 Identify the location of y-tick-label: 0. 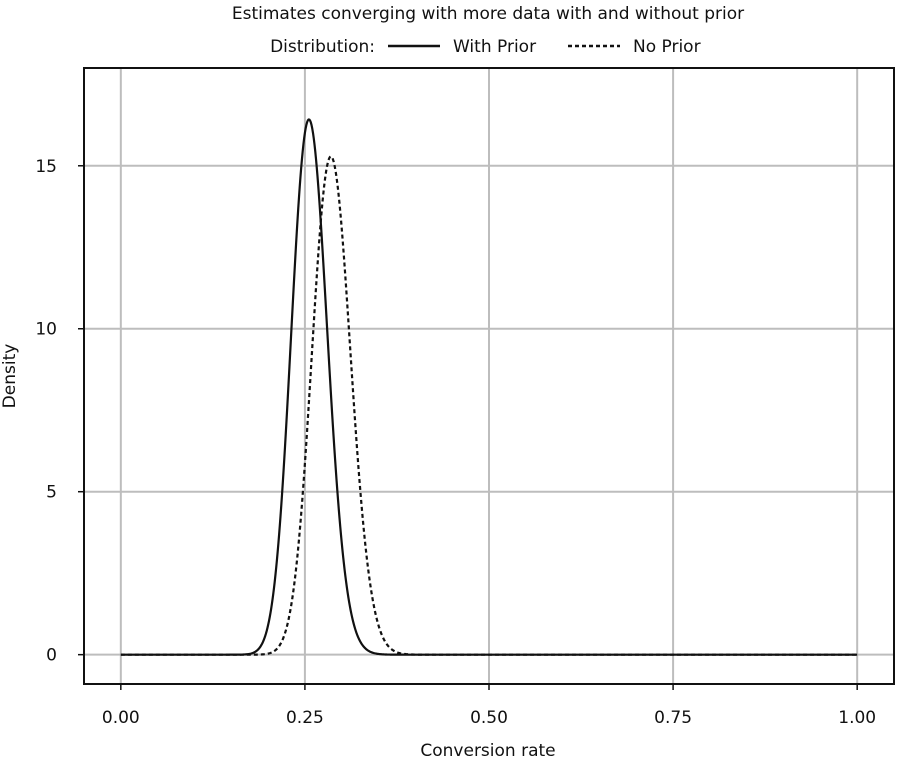
(51, 656).